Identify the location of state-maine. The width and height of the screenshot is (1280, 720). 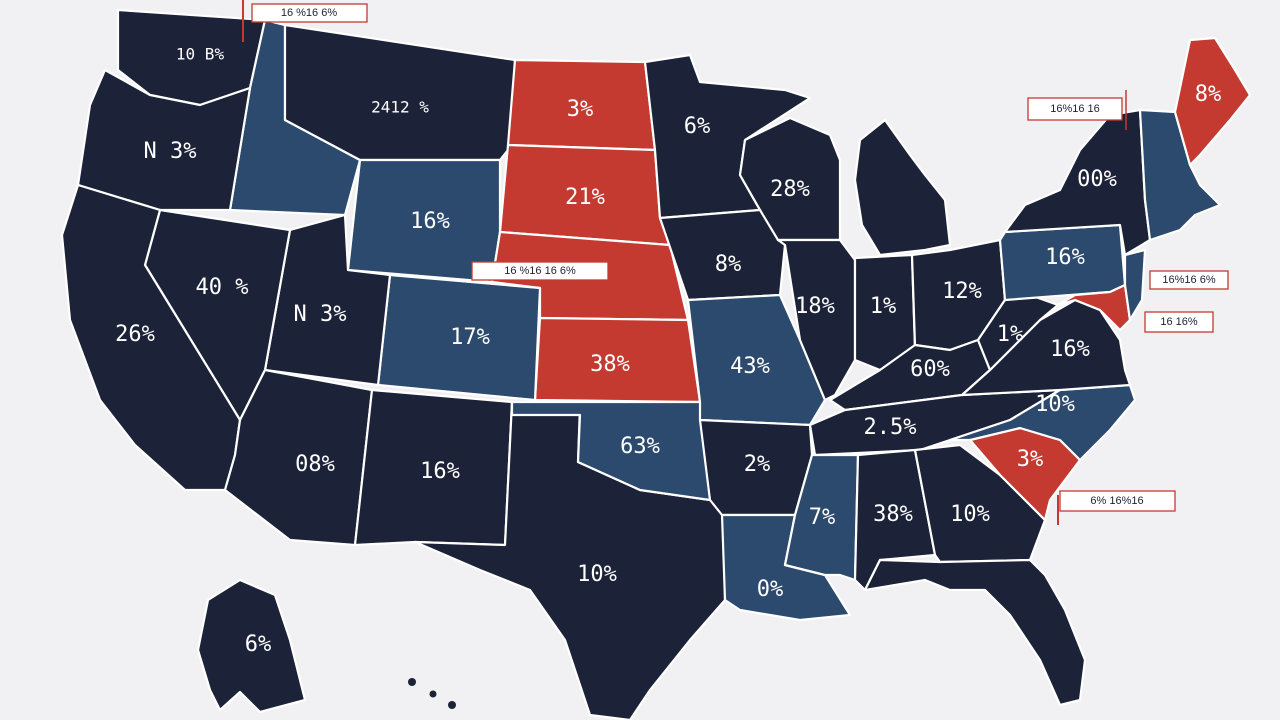
(1212, 101).